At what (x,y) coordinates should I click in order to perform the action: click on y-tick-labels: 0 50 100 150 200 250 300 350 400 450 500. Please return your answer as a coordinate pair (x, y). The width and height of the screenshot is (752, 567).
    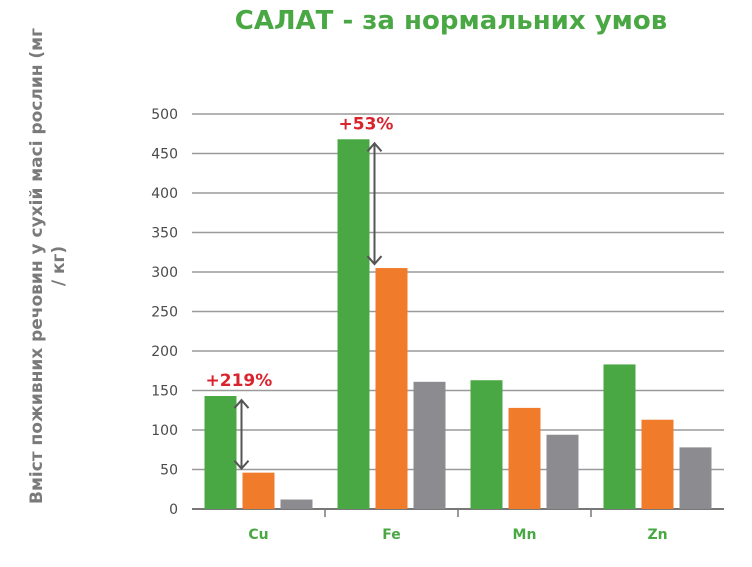
    Looking at the image, I should click on (164, 312).